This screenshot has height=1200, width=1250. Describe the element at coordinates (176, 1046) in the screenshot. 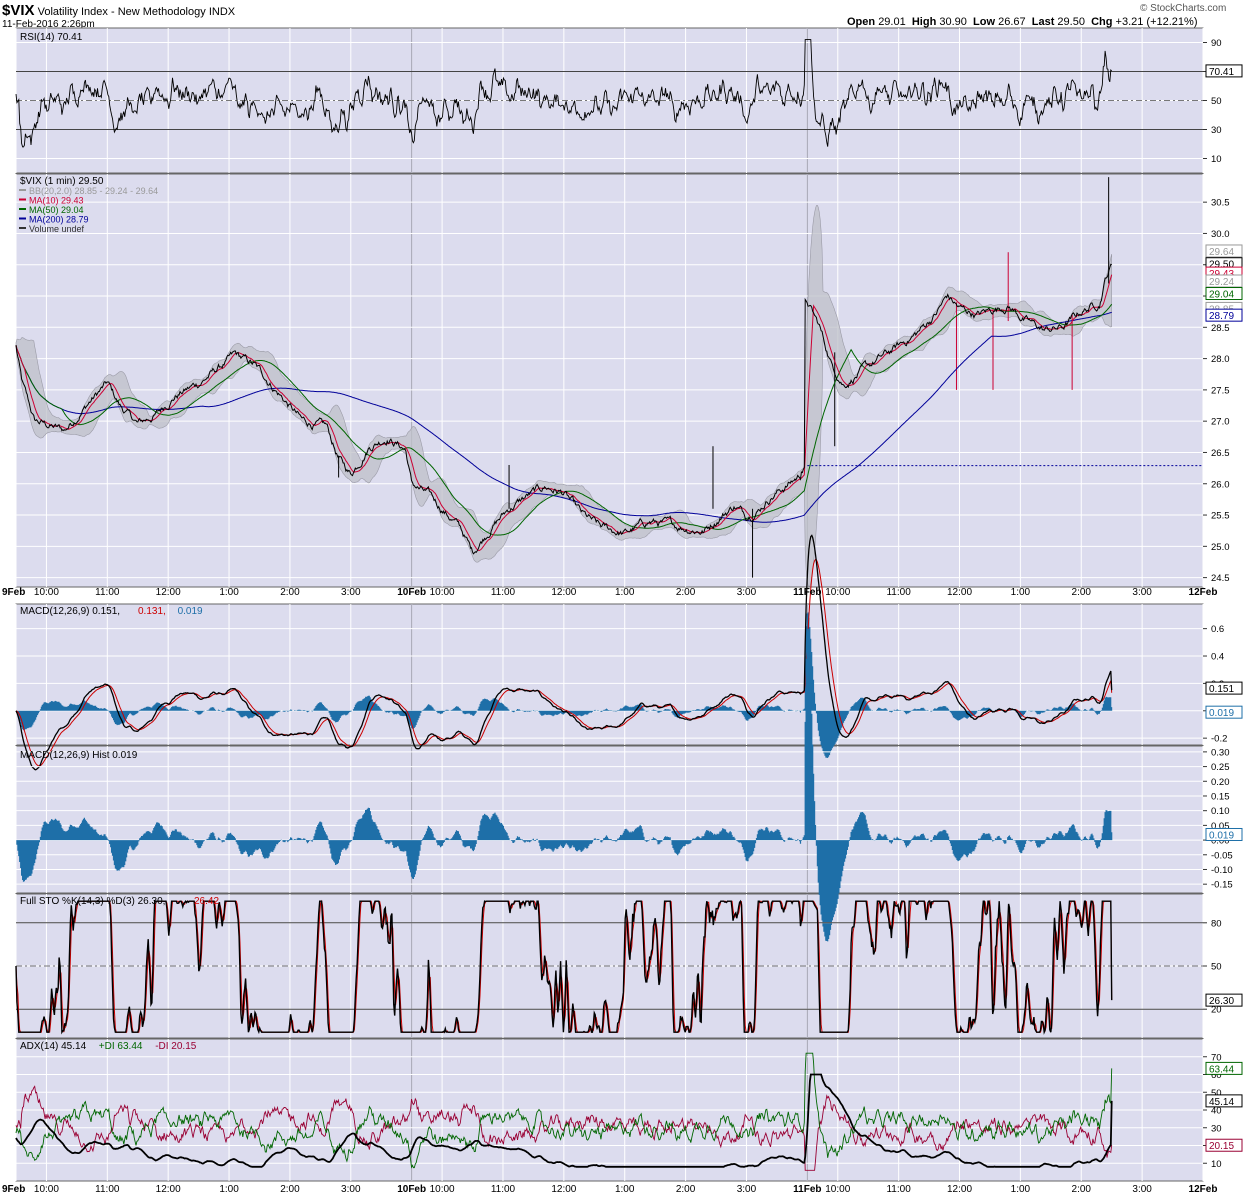

I see `legend-item: -DI 20.15` at that location.